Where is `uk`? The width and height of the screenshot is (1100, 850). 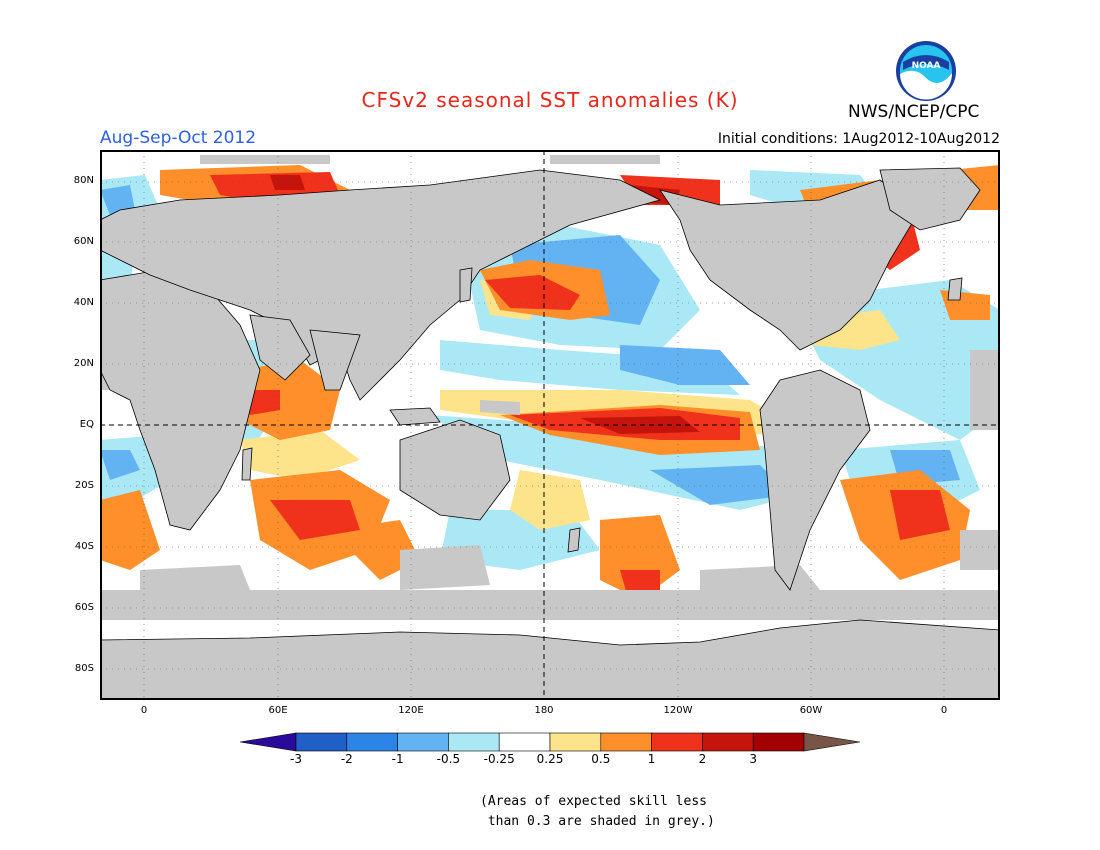
uk is located at coordinates (955, 289).